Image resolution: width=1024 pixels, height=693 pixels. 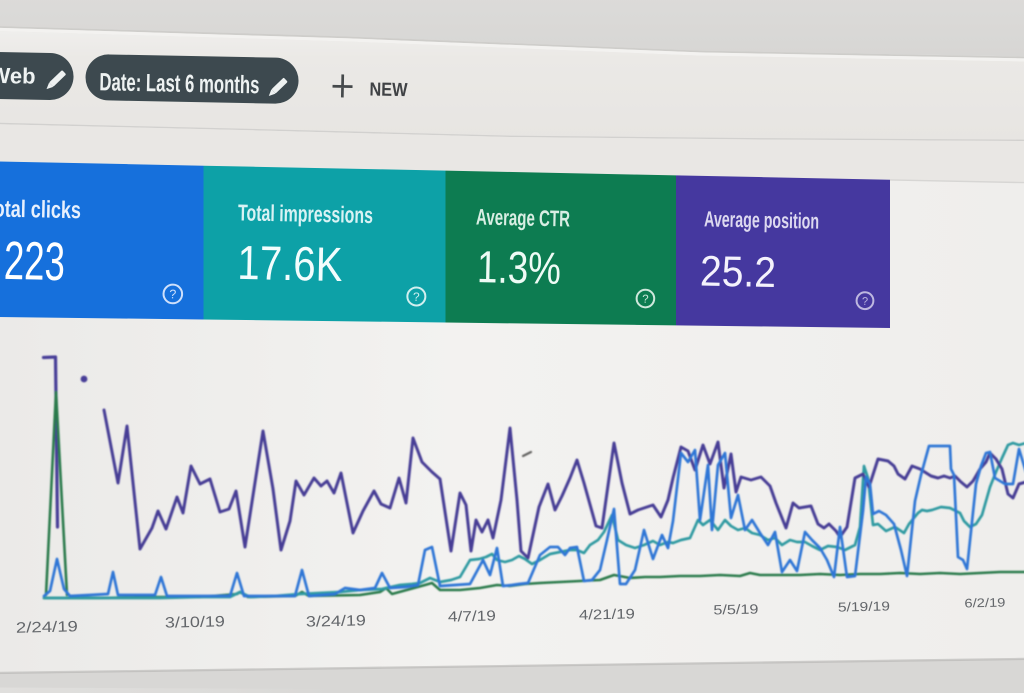 What do you see at coordinates (523, 218) in the screenshot?
I see `svg-text: Average CTR` at bounding box center [523, 218].